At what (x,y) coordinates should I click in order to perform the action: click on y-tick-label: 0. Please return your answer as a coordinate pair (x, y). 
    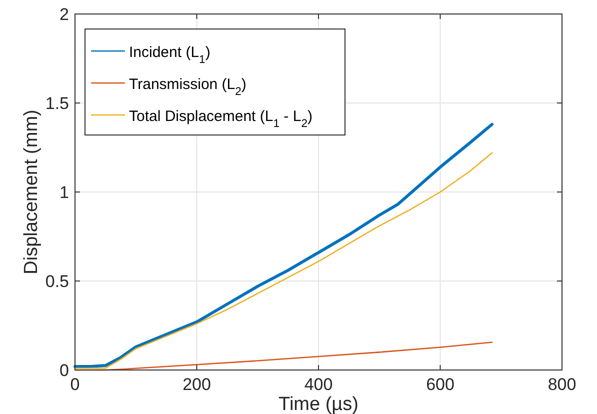
    Looking at the image, I should click on (64, 370).